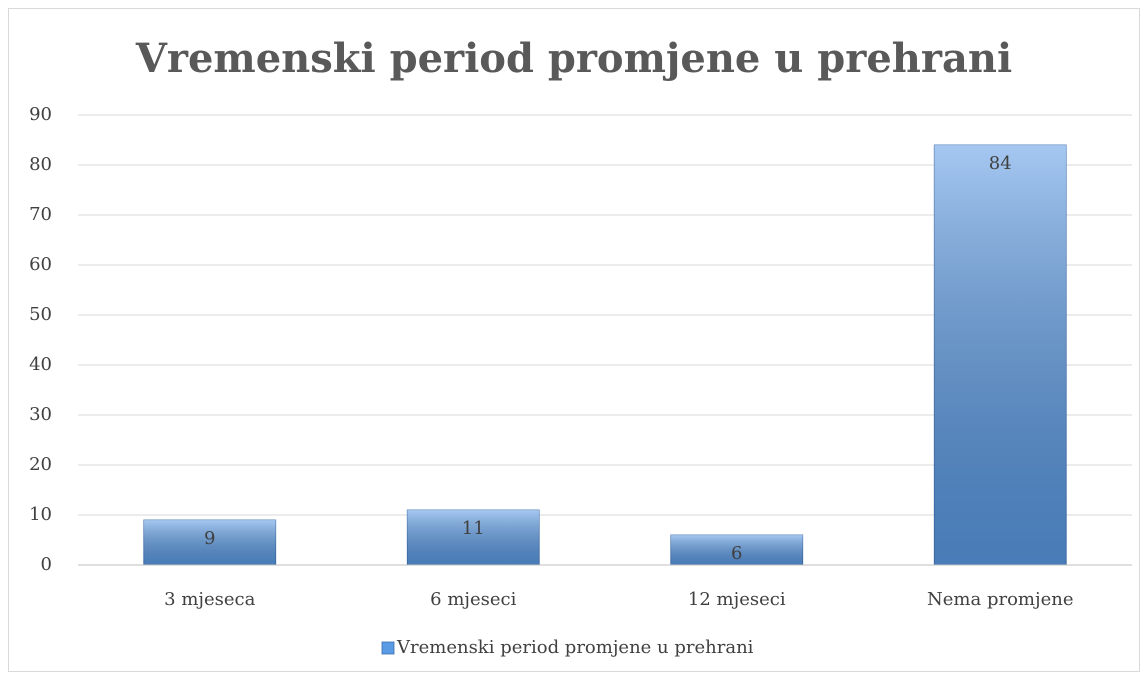 The image size is (1148, 680). What do you see at coordinates (40, 214) in the screenshot?
I see `y-tick-label: 70` at bounding box center [40, 214].